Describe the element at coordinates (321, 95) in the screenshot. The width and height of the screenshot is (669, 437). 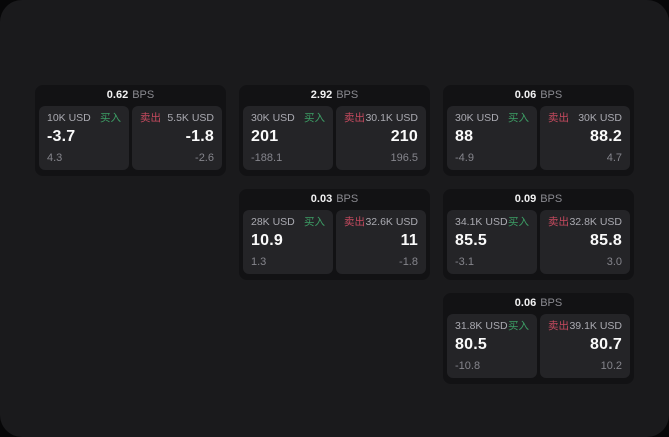
I see `spread-value: 2.92` at that location.